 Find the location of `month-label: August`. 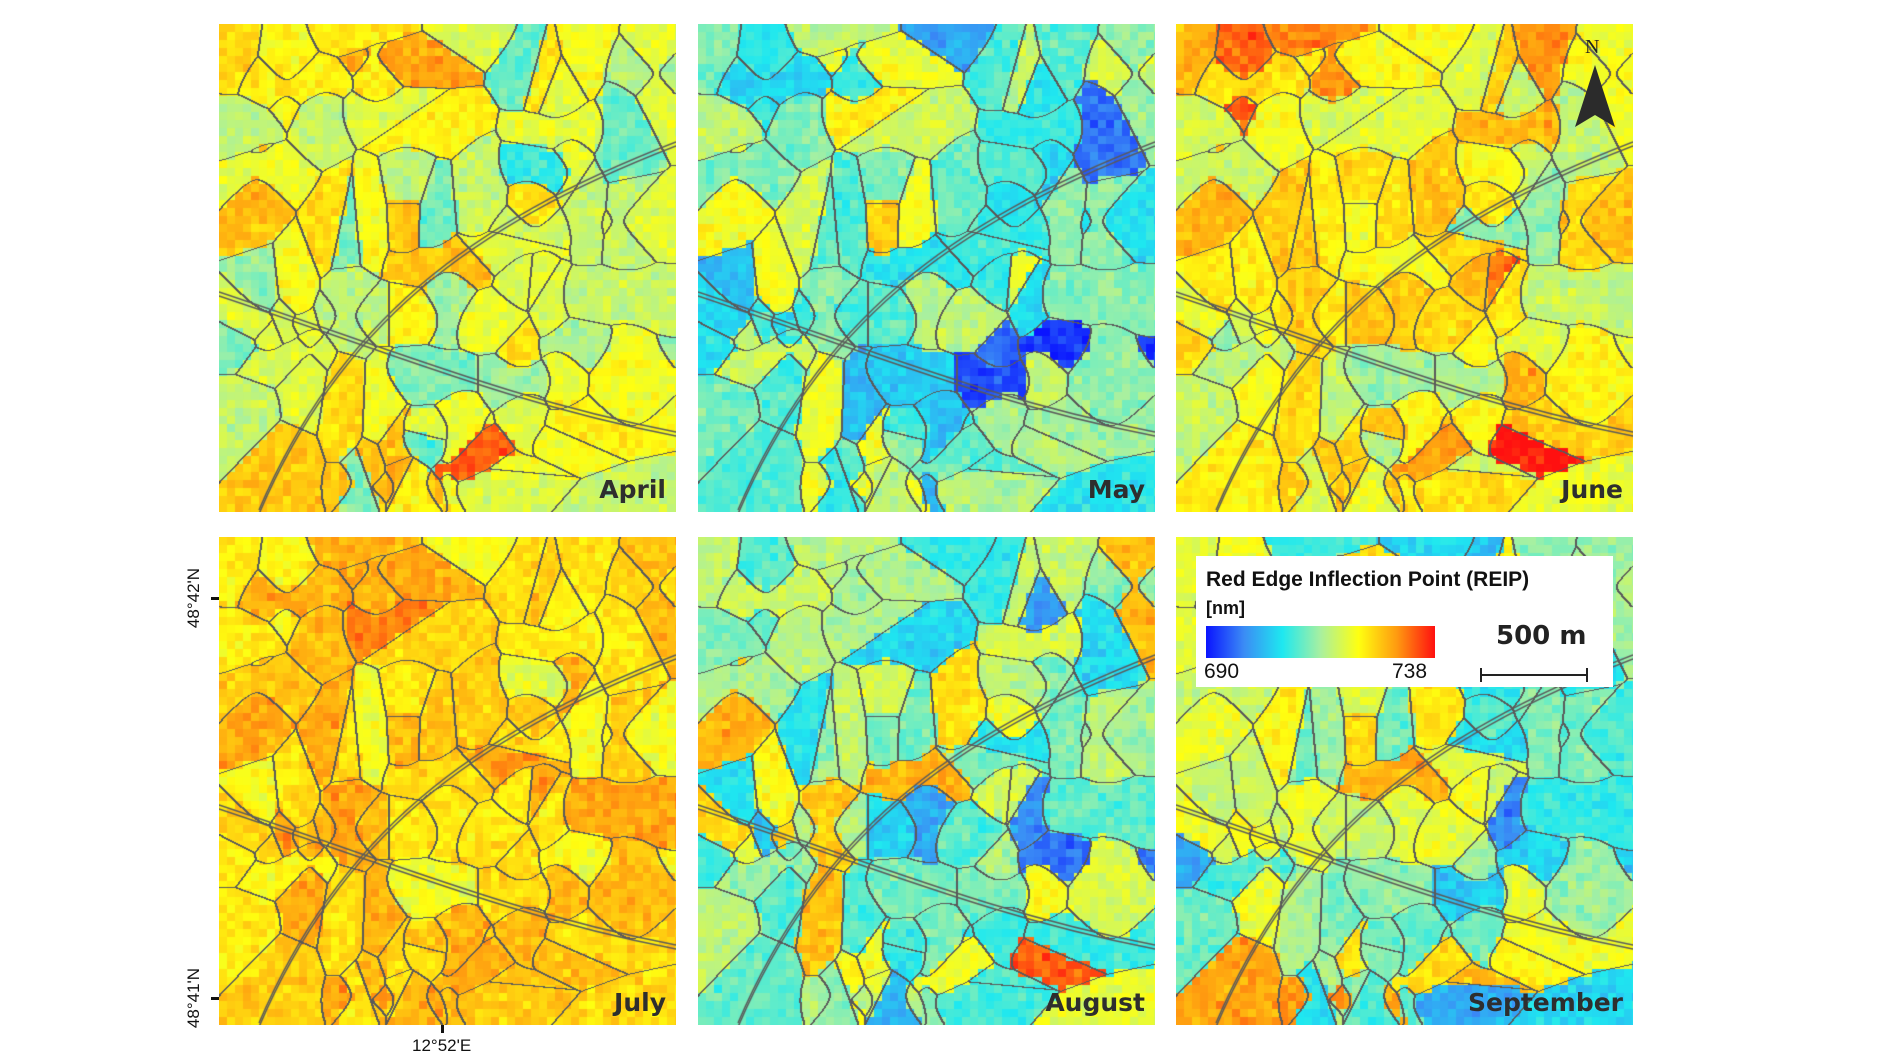

month-label: August is located at coordinates (1095, 1002).